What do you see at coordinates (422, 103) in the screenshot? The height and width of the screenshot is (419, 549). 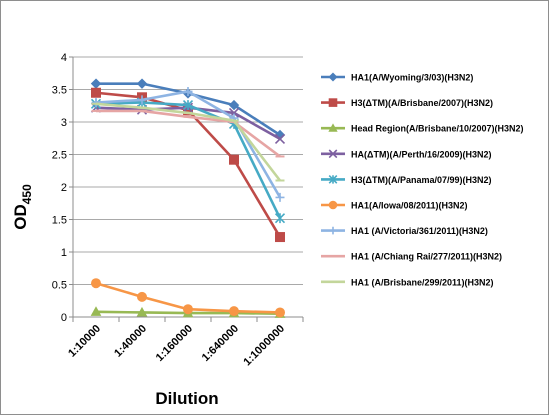 I see `legend-label: H3(ΔTM)(A/Brisbane/2007)(H3N2)` at bounding box center [422, 103].